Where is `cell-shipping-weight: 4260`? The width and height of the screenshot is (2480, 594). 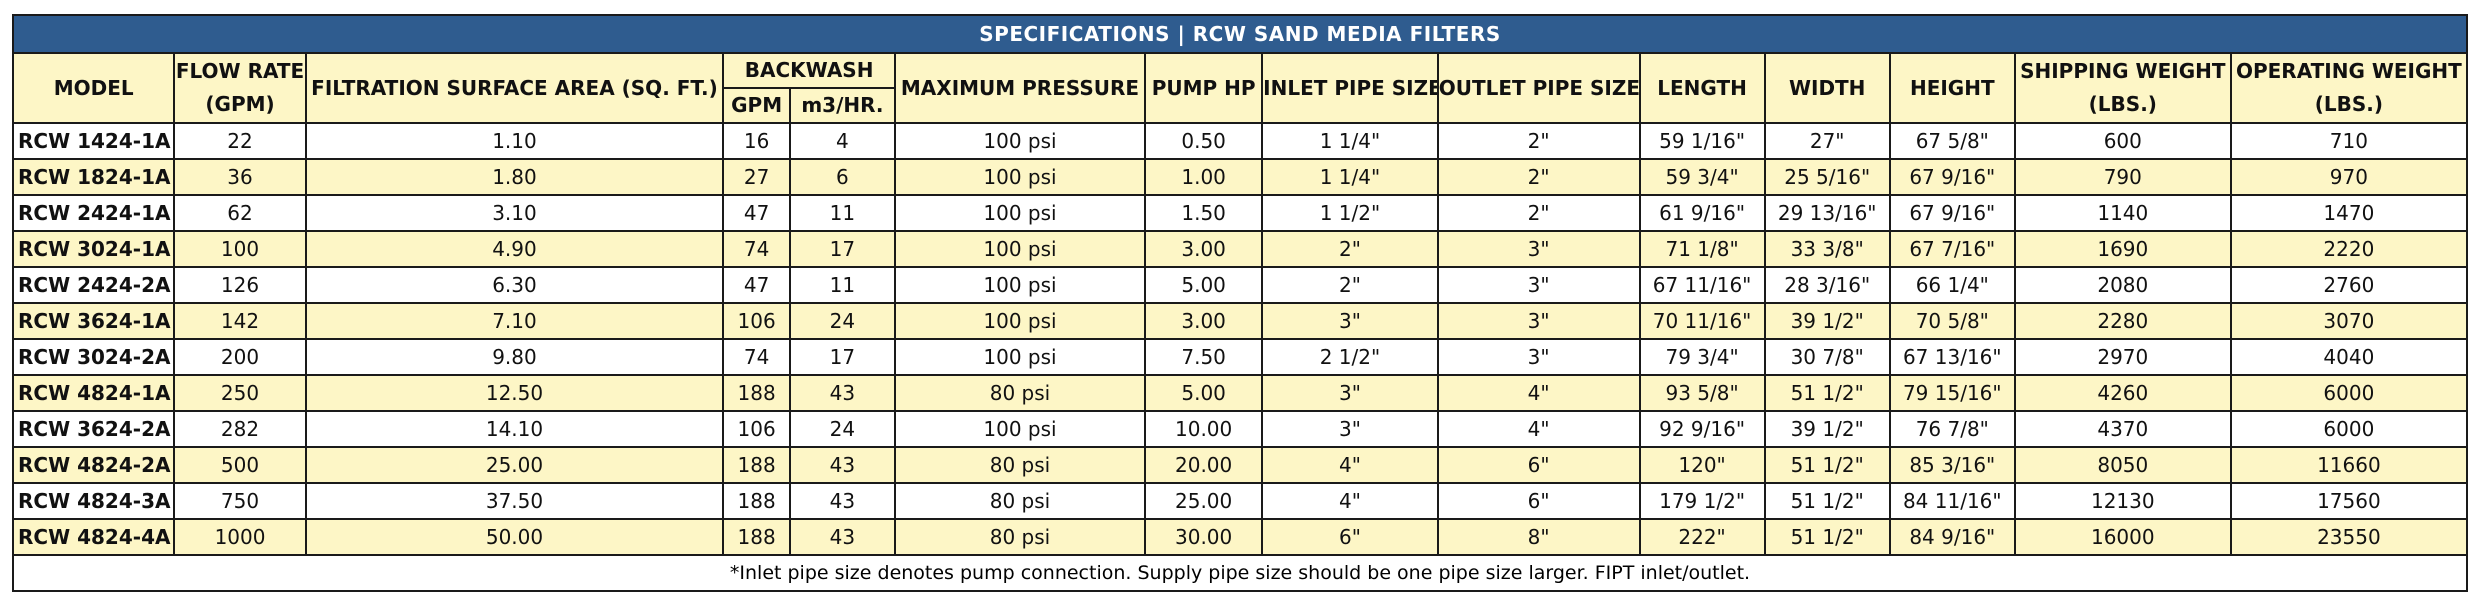 cell-shipping-weight: 4260 is located at coordinates (2122, 393).